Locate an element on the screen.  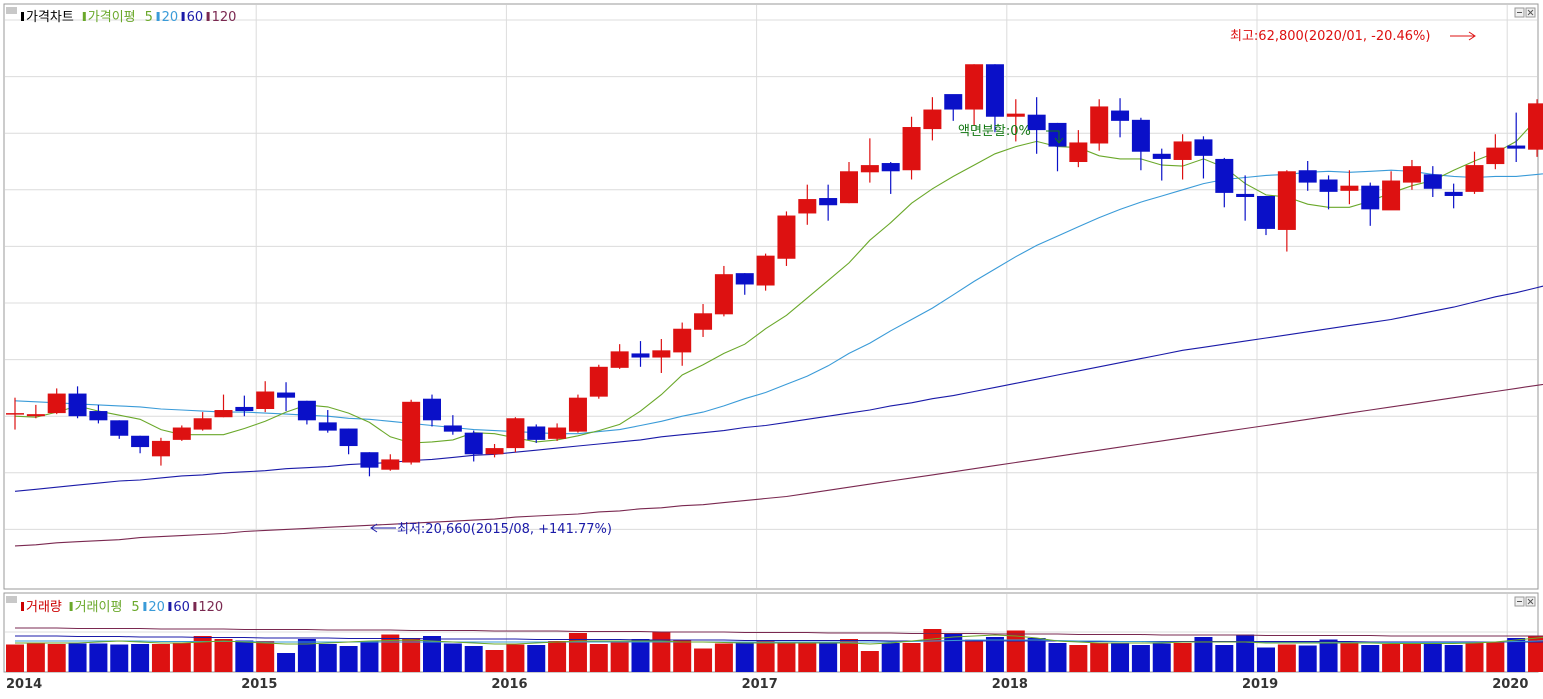
volume-panel-menu-icon is located at coordinates (11, 599).